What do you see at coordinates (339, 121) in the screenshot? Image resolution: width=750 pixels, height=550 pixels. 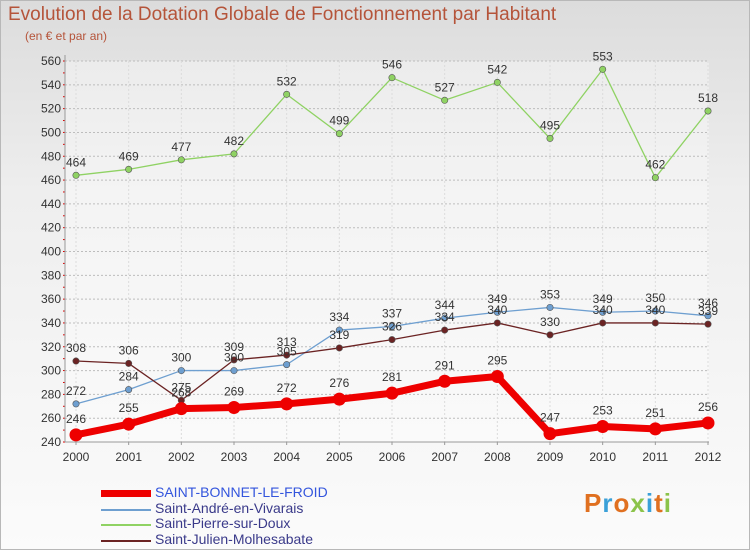 I see `data-label-saint-pierre-sur-doux: 499` at bounding box center [339, 121].